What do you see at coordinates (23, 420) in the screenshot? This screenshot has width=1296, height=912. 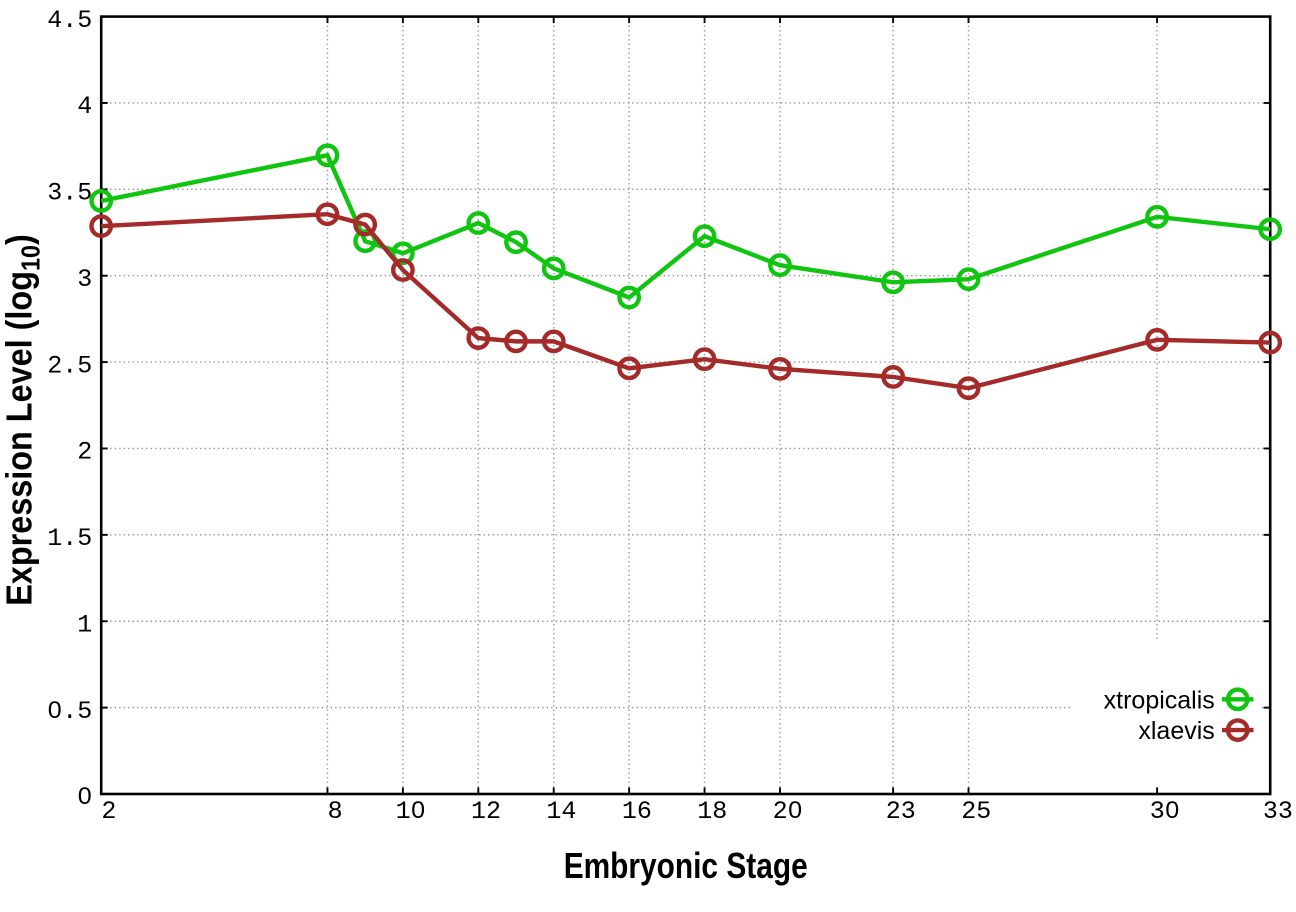 I see `svg-text: Expression Level (log10)` at bounding box center [23, 420].